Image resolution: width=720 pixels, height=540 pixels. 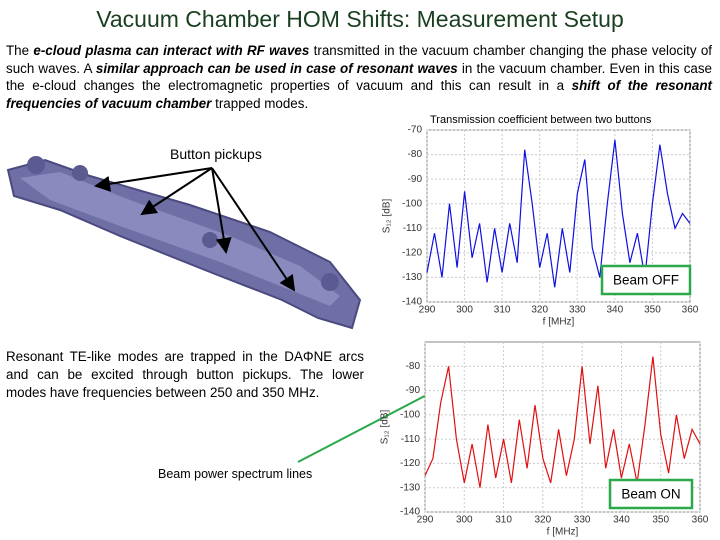 I want to click on pickup-arrows, so click(x=195, y=229).